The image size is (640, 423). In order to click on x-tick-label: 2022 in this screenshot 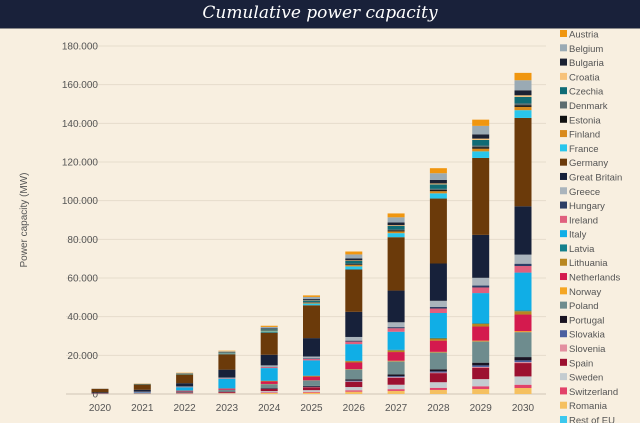, I will do `click(184, 408)`.